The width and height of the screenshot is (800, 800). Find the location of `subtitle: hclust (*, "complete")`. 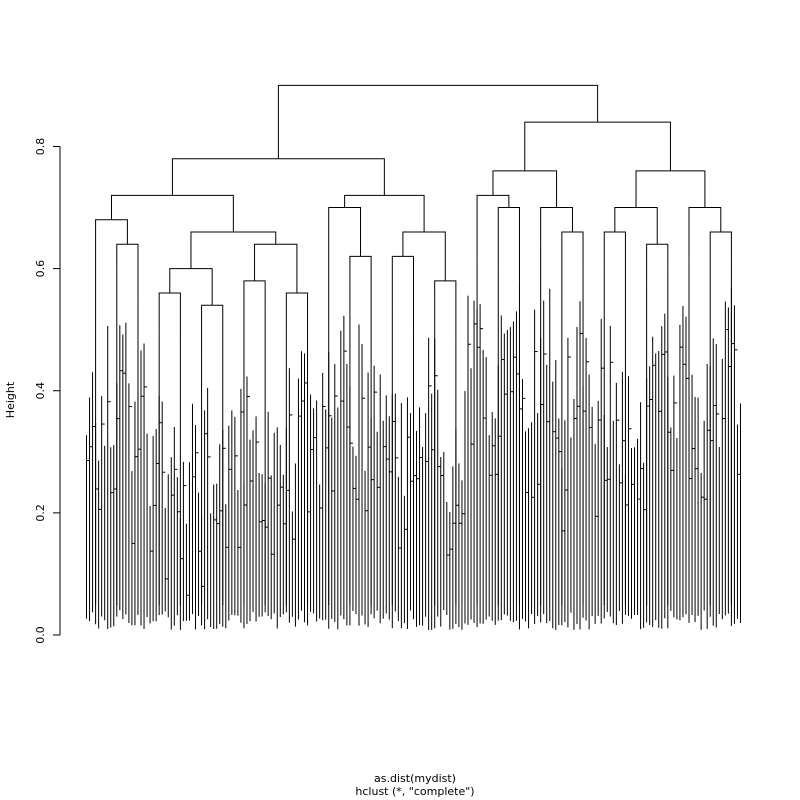

subtitle: hclust (*, "complete") is located at coordinates (414, 791).